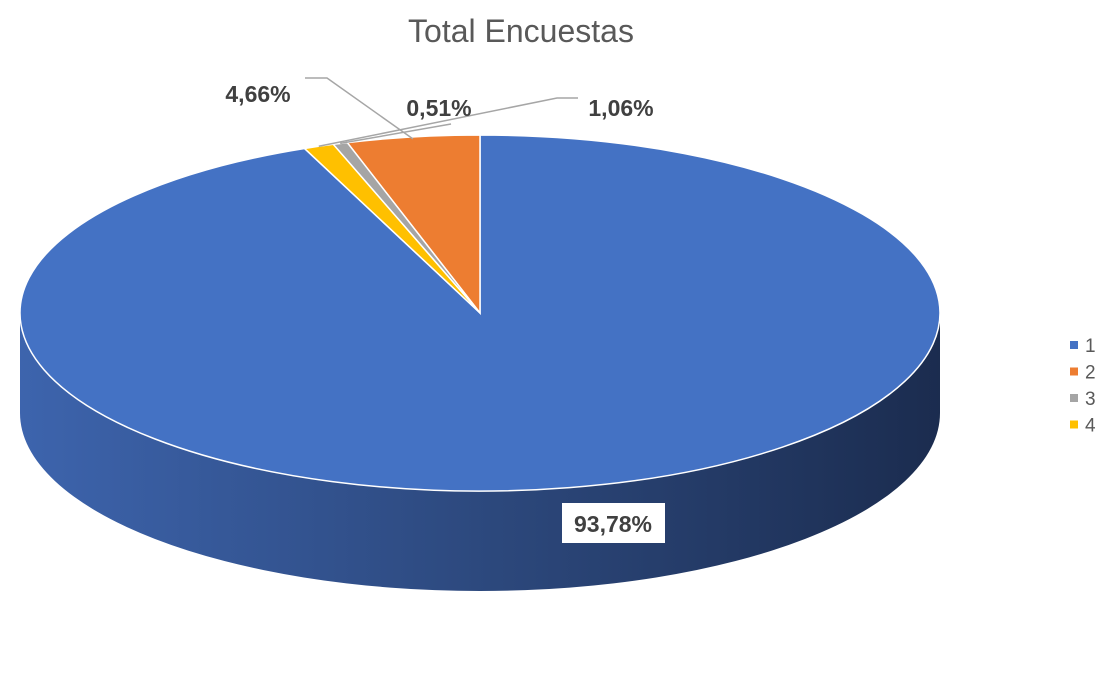  What do you see at coordinates (1090, 426) in the screenshot?
I see `legend-label-4: 4` at bounding box center [1090, 426].